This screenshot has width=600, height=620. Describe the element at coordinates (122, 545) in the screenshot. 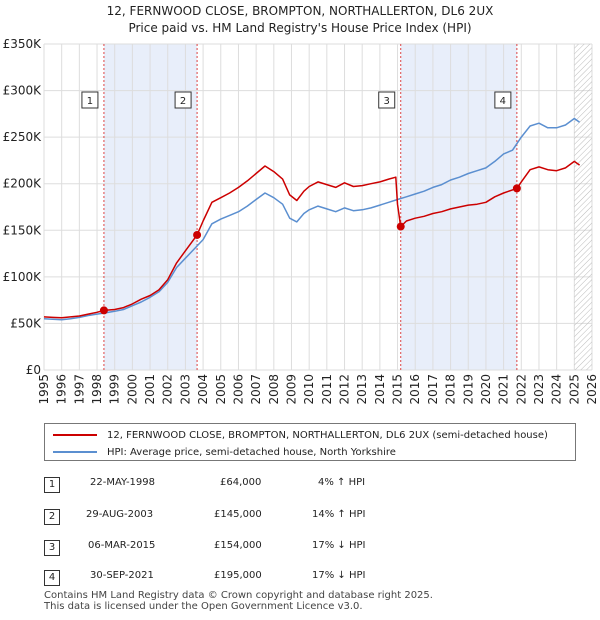

I see `sale-date: 06-MAR-2015` at that location.